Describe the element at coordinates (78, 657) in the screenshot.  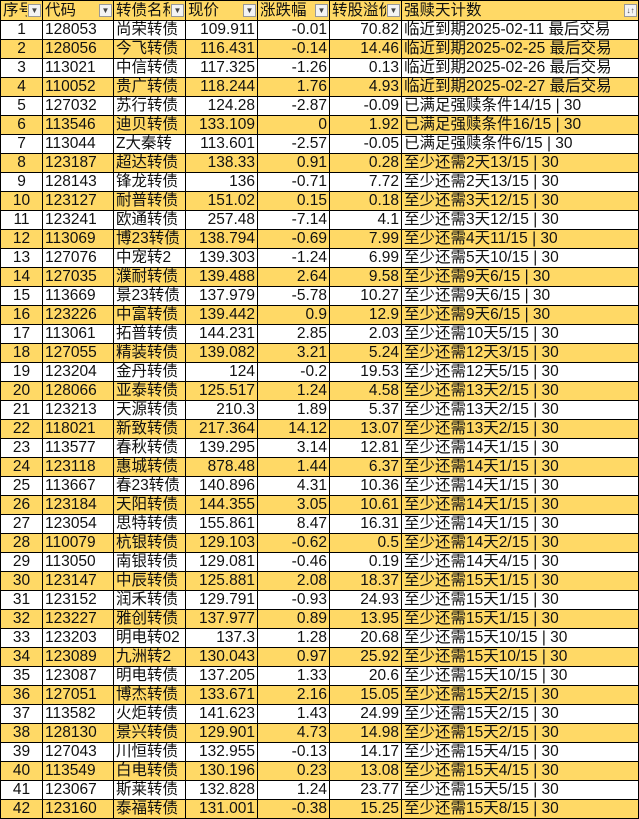
I see `cell-code: 123089` at that location.